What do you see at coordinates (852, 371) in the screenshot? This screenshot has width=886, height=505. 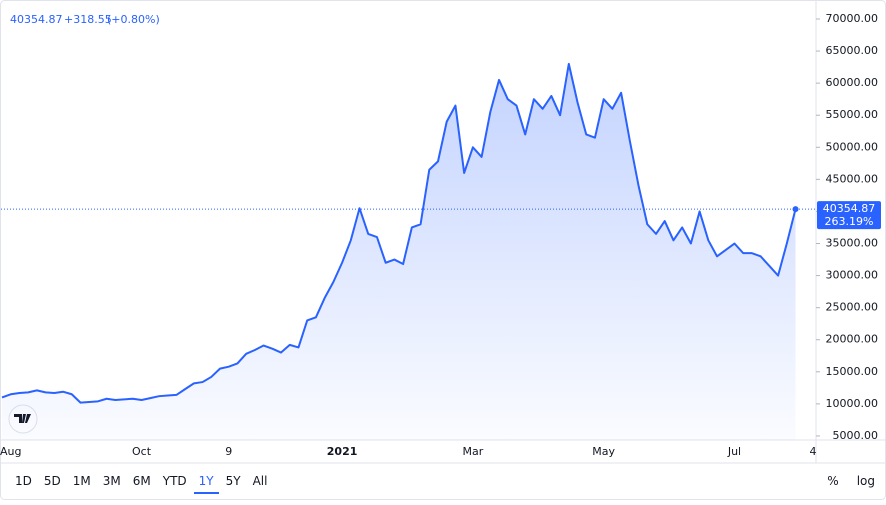 I see `y-tick-label: 15000.00` at bounding box center [852, 371].